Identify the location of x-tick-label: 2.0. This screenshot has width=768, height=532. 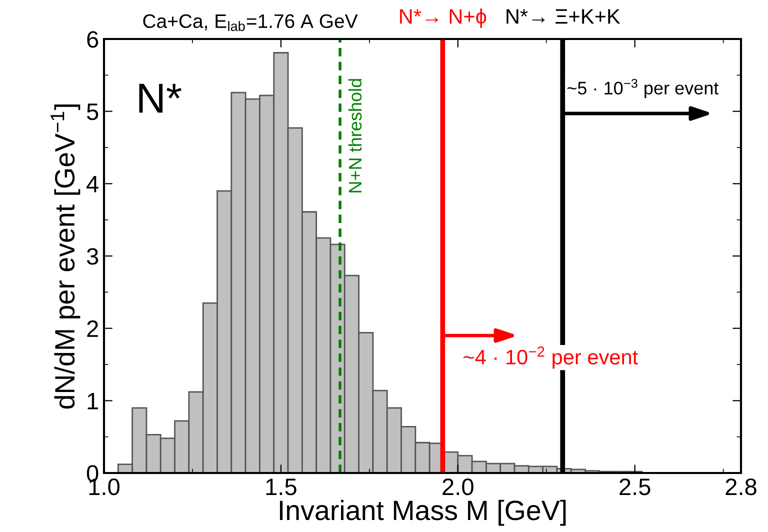
(458, 487).